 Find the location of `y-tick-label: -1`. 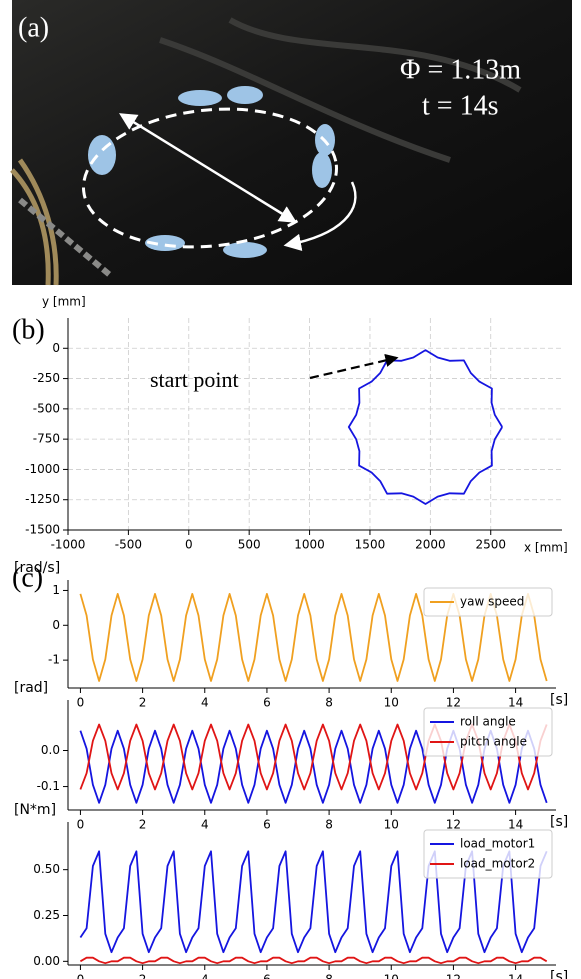

y-tick-label: -1 is located at coordinates (54, 660).